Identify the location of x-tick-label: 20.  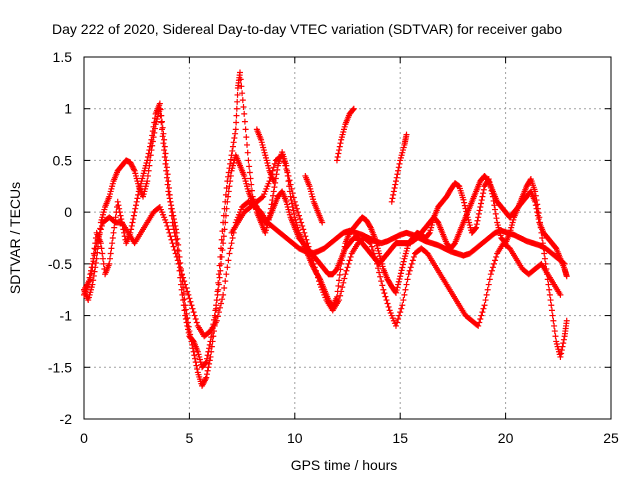
(506, 438).